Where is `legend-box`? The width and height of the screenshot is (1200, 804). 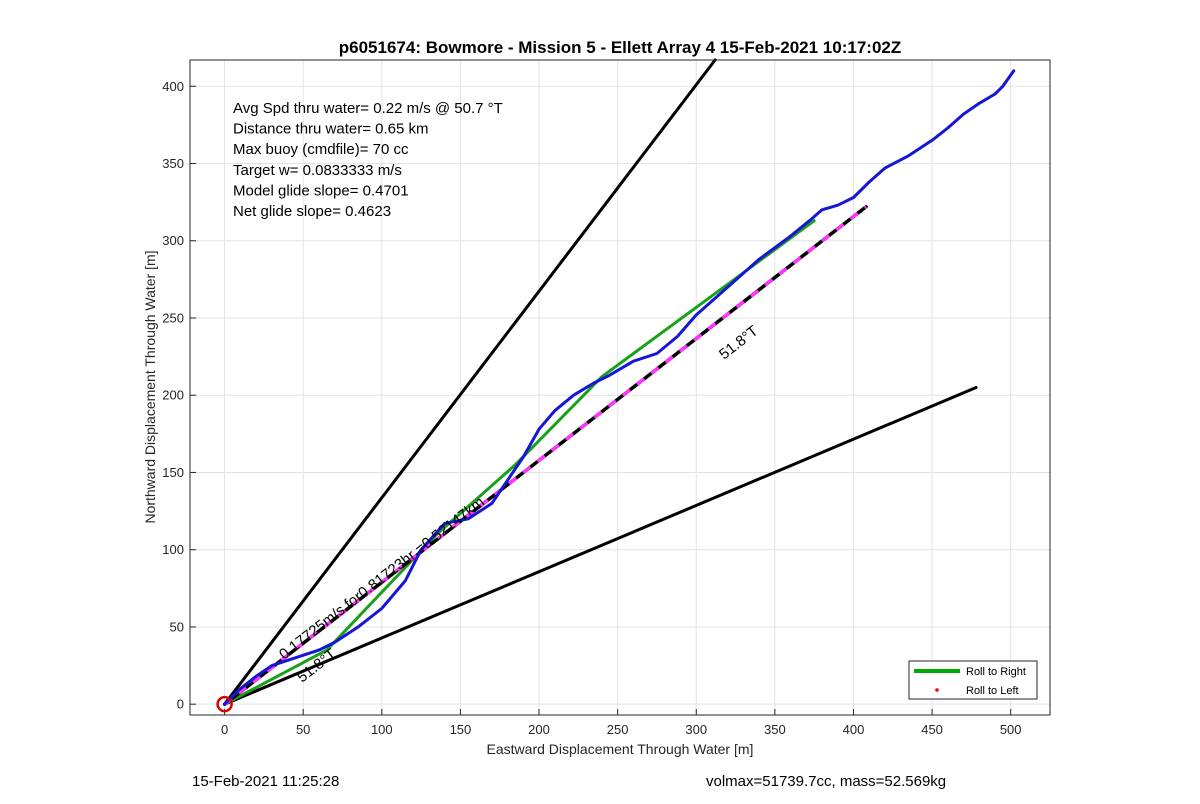
legend-box is located at coordinates (973, 680).